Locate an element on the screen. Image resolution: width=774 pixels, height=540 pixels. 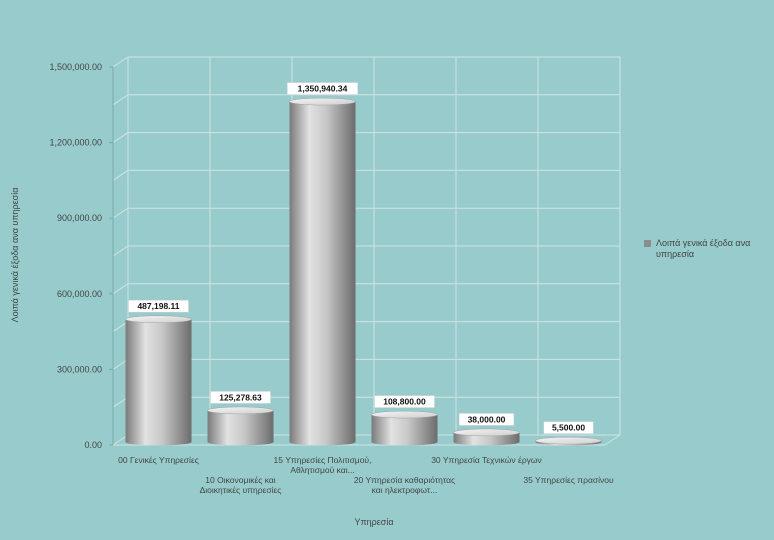
data-label: 125,278.63 is located at coordinates (240, 397).